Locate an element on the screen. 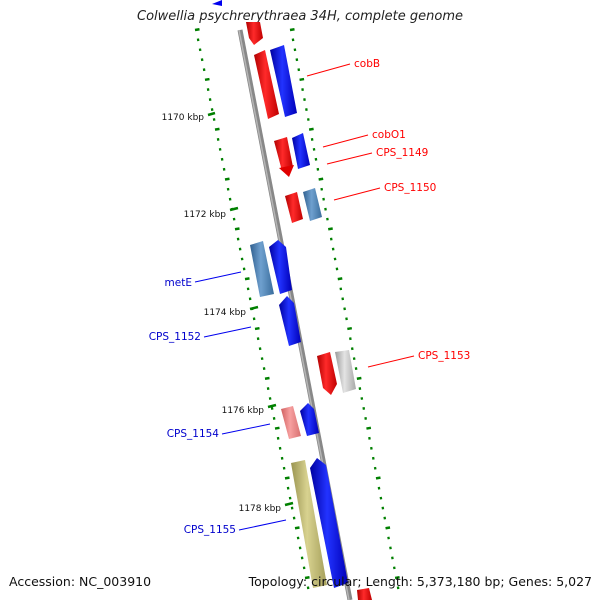 This screenshot has height=600, width=600. label-cps1152: CPS_1152 is located at coordinates (175, 337).